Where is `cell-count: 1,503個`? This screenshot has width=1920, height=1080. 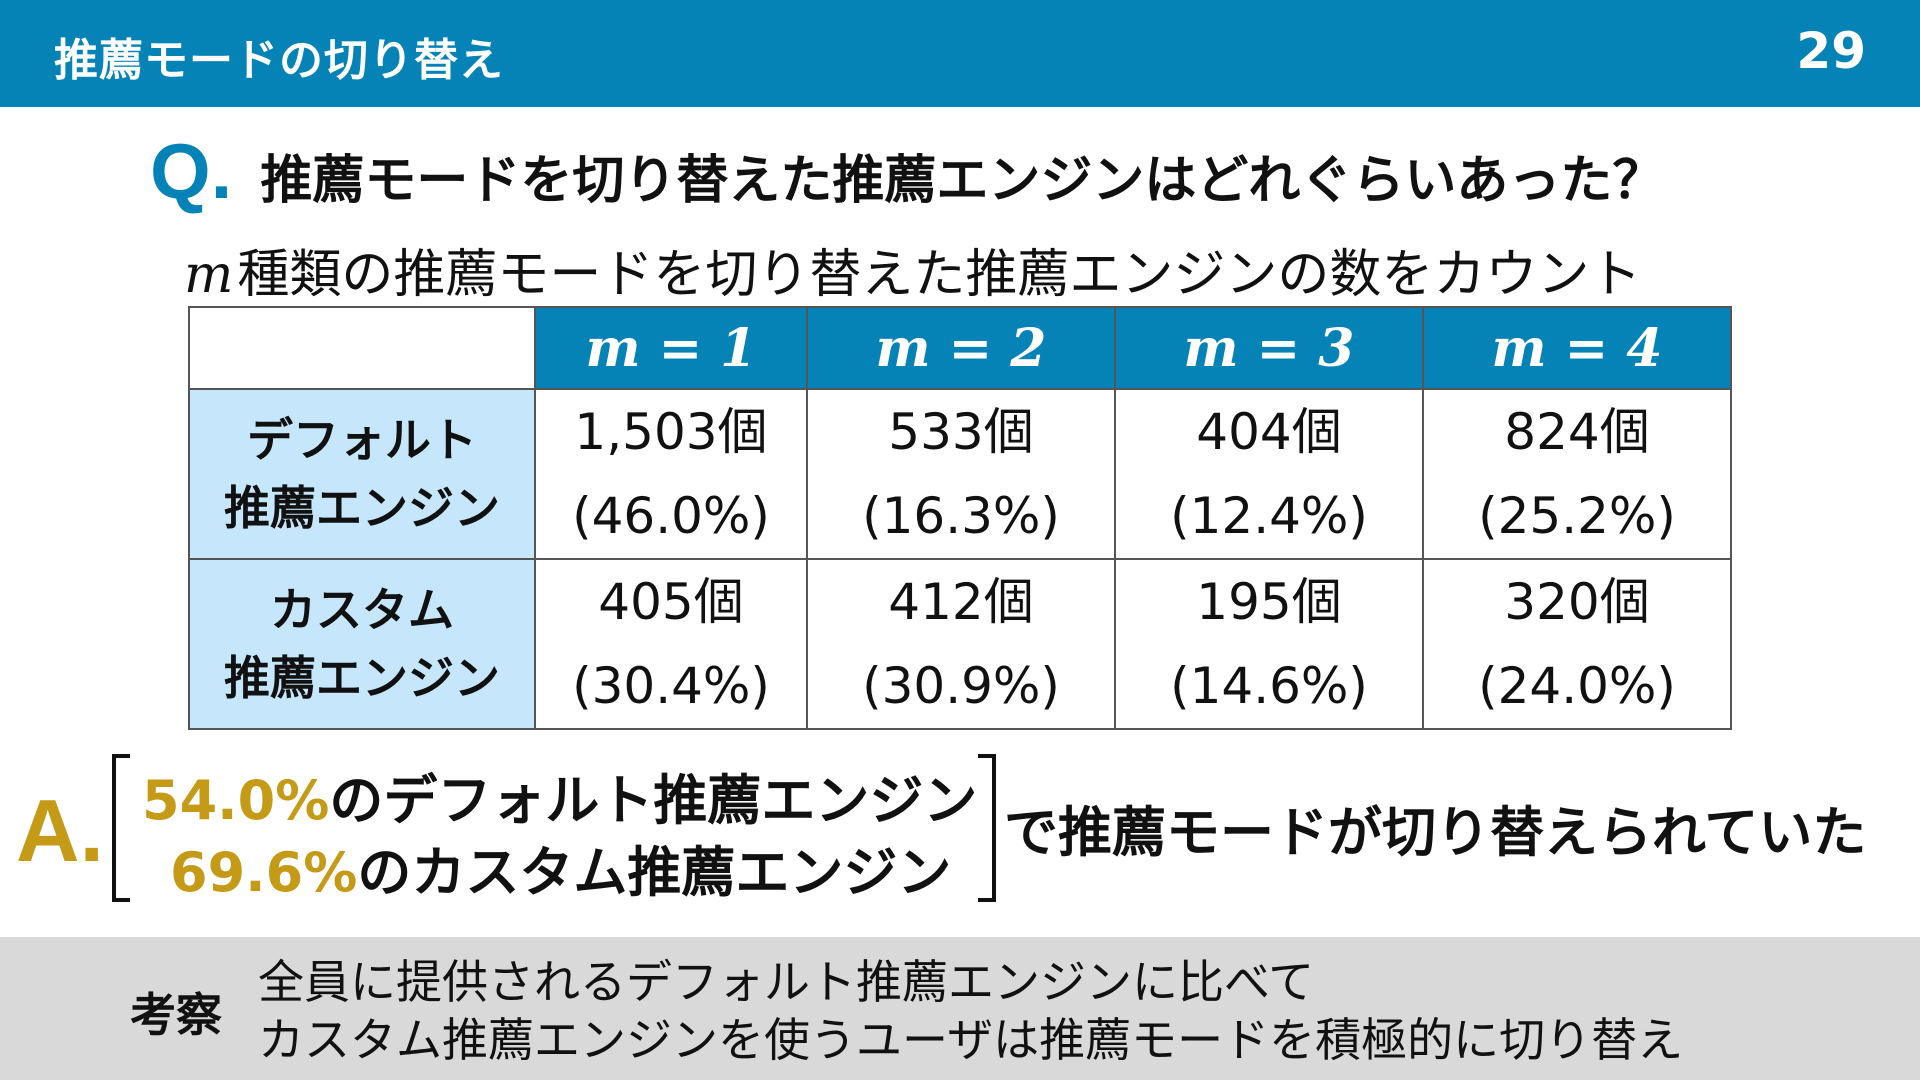
cell-count: 1,503個 is located at coordinates (671, 432).